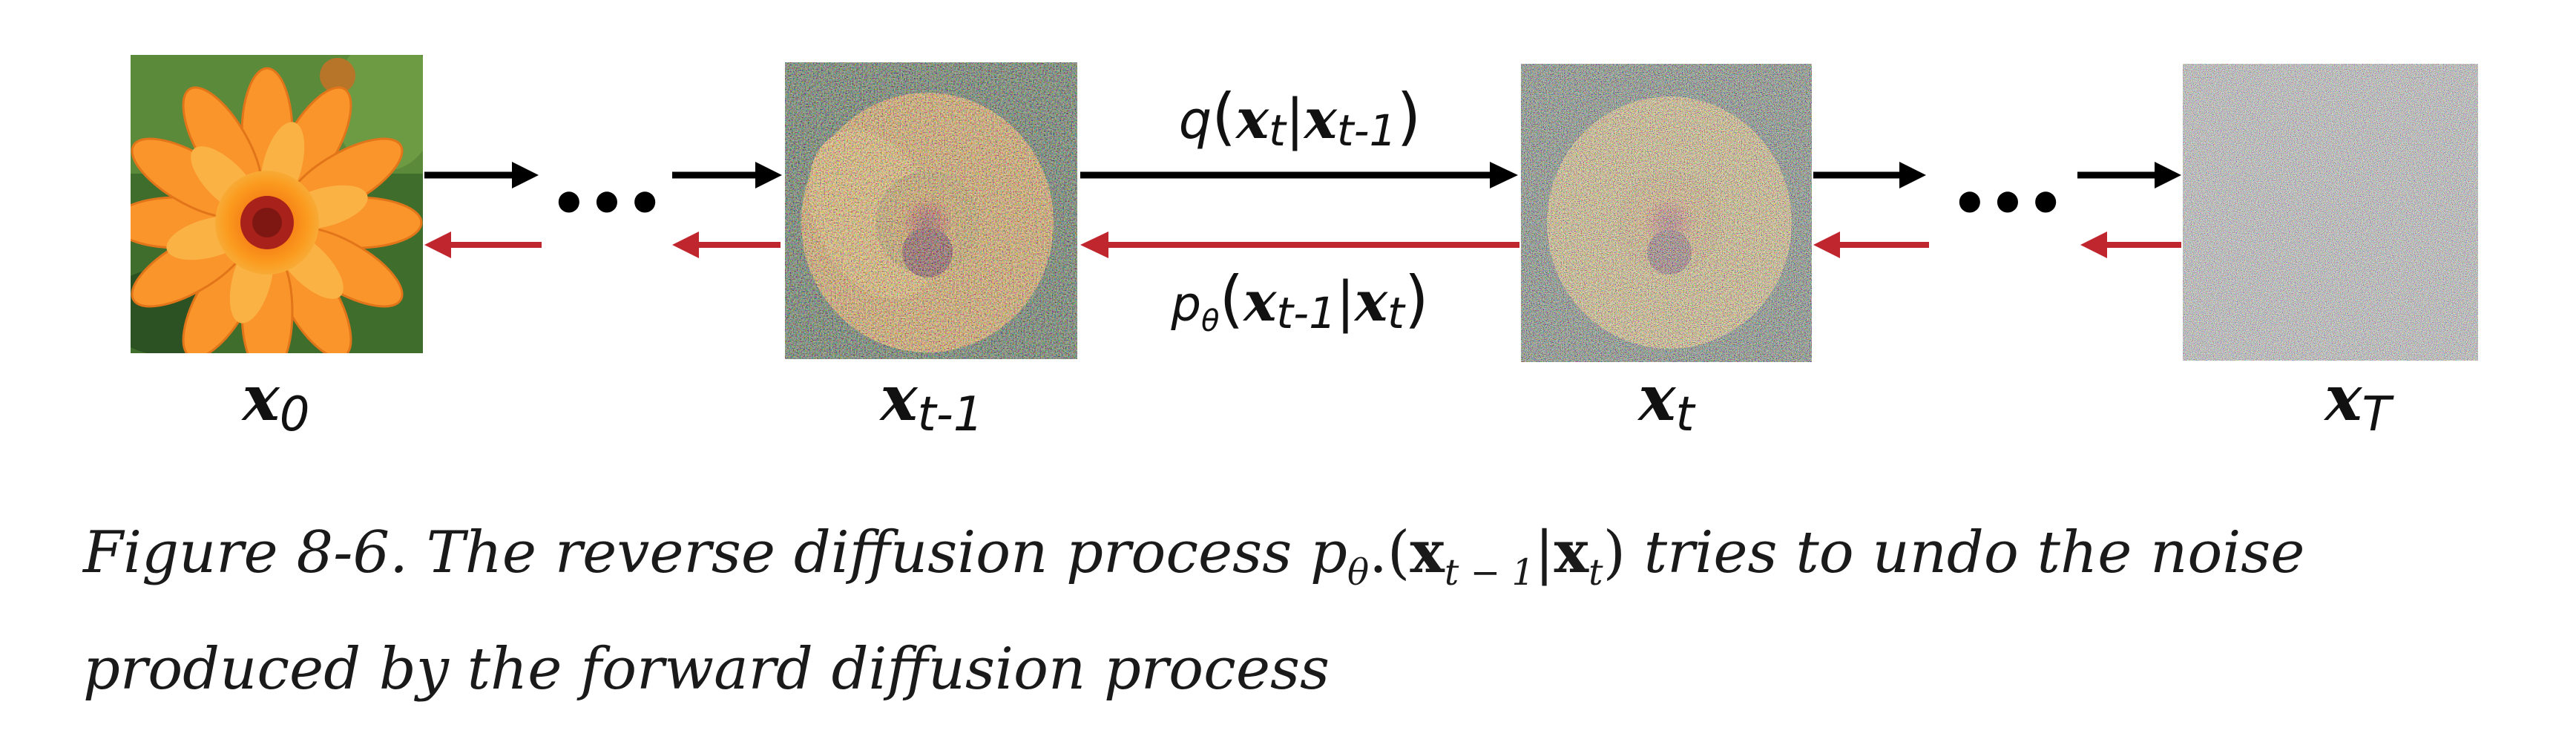  What do you see at coordinates (2358, 401) in the screenshot?
I see `node-label-xT: xT` at bounding box center [2358, 401].